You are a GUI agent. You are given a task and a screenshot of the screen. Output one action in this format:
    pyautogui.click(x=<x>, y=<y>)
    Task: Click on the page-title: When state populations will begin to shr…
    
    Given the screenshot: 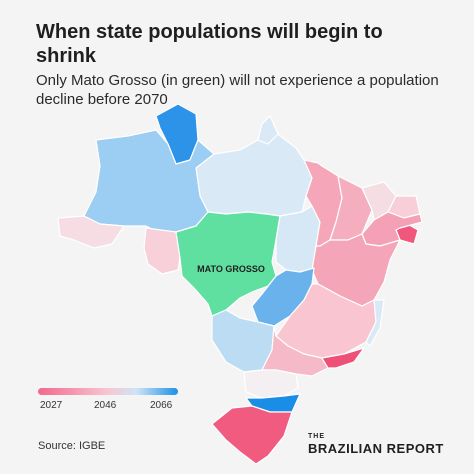 What is the action you would take?
    pyautogui.click(x=209, y=44)
    